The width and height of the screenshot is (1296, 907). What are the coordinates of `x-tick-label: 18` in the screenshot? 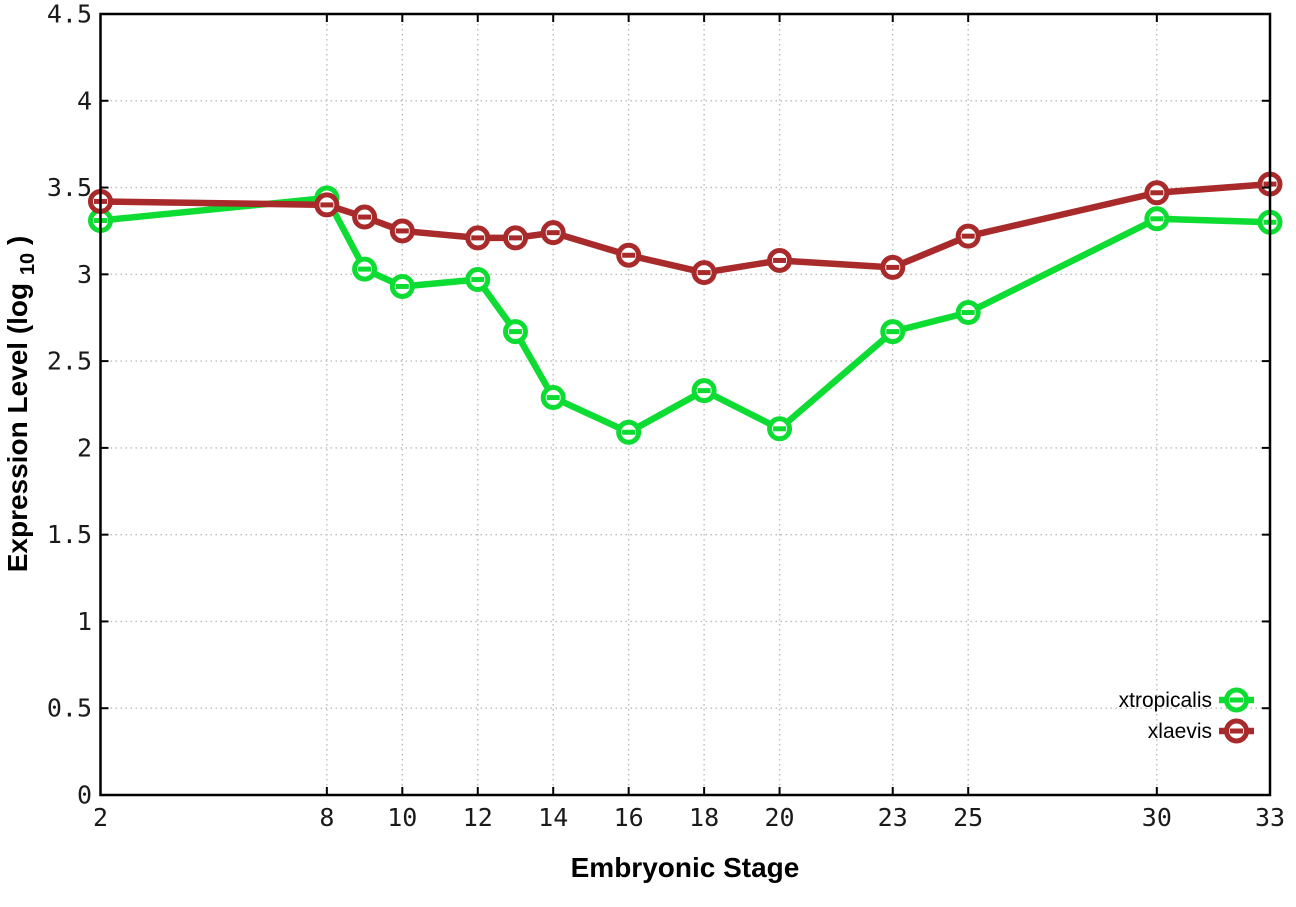 It's located at (704, 817).